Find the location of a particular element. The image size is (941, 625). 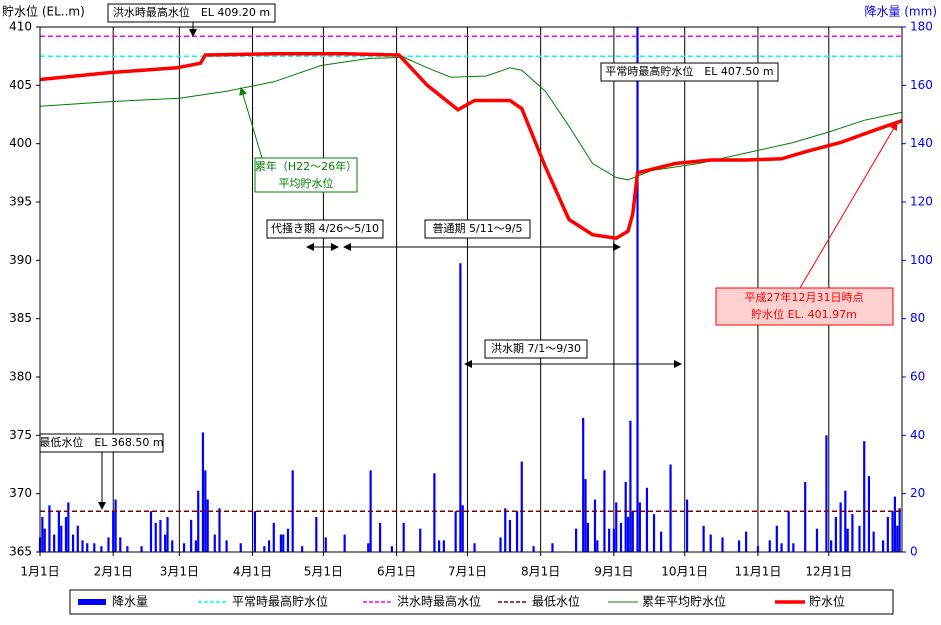

y-tick-label: 405 is located at coordinates (20, 85).